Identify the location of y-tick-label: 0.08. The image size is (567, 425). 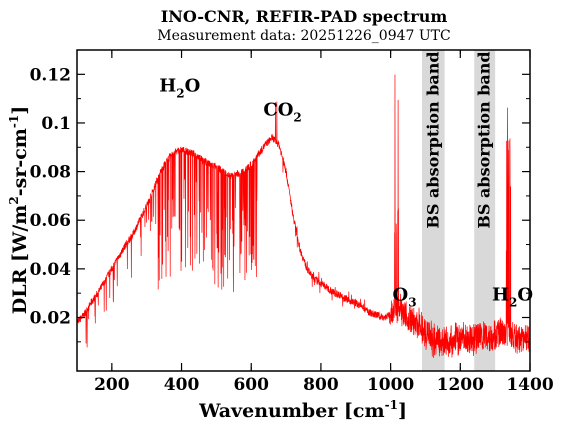
(50, 173).